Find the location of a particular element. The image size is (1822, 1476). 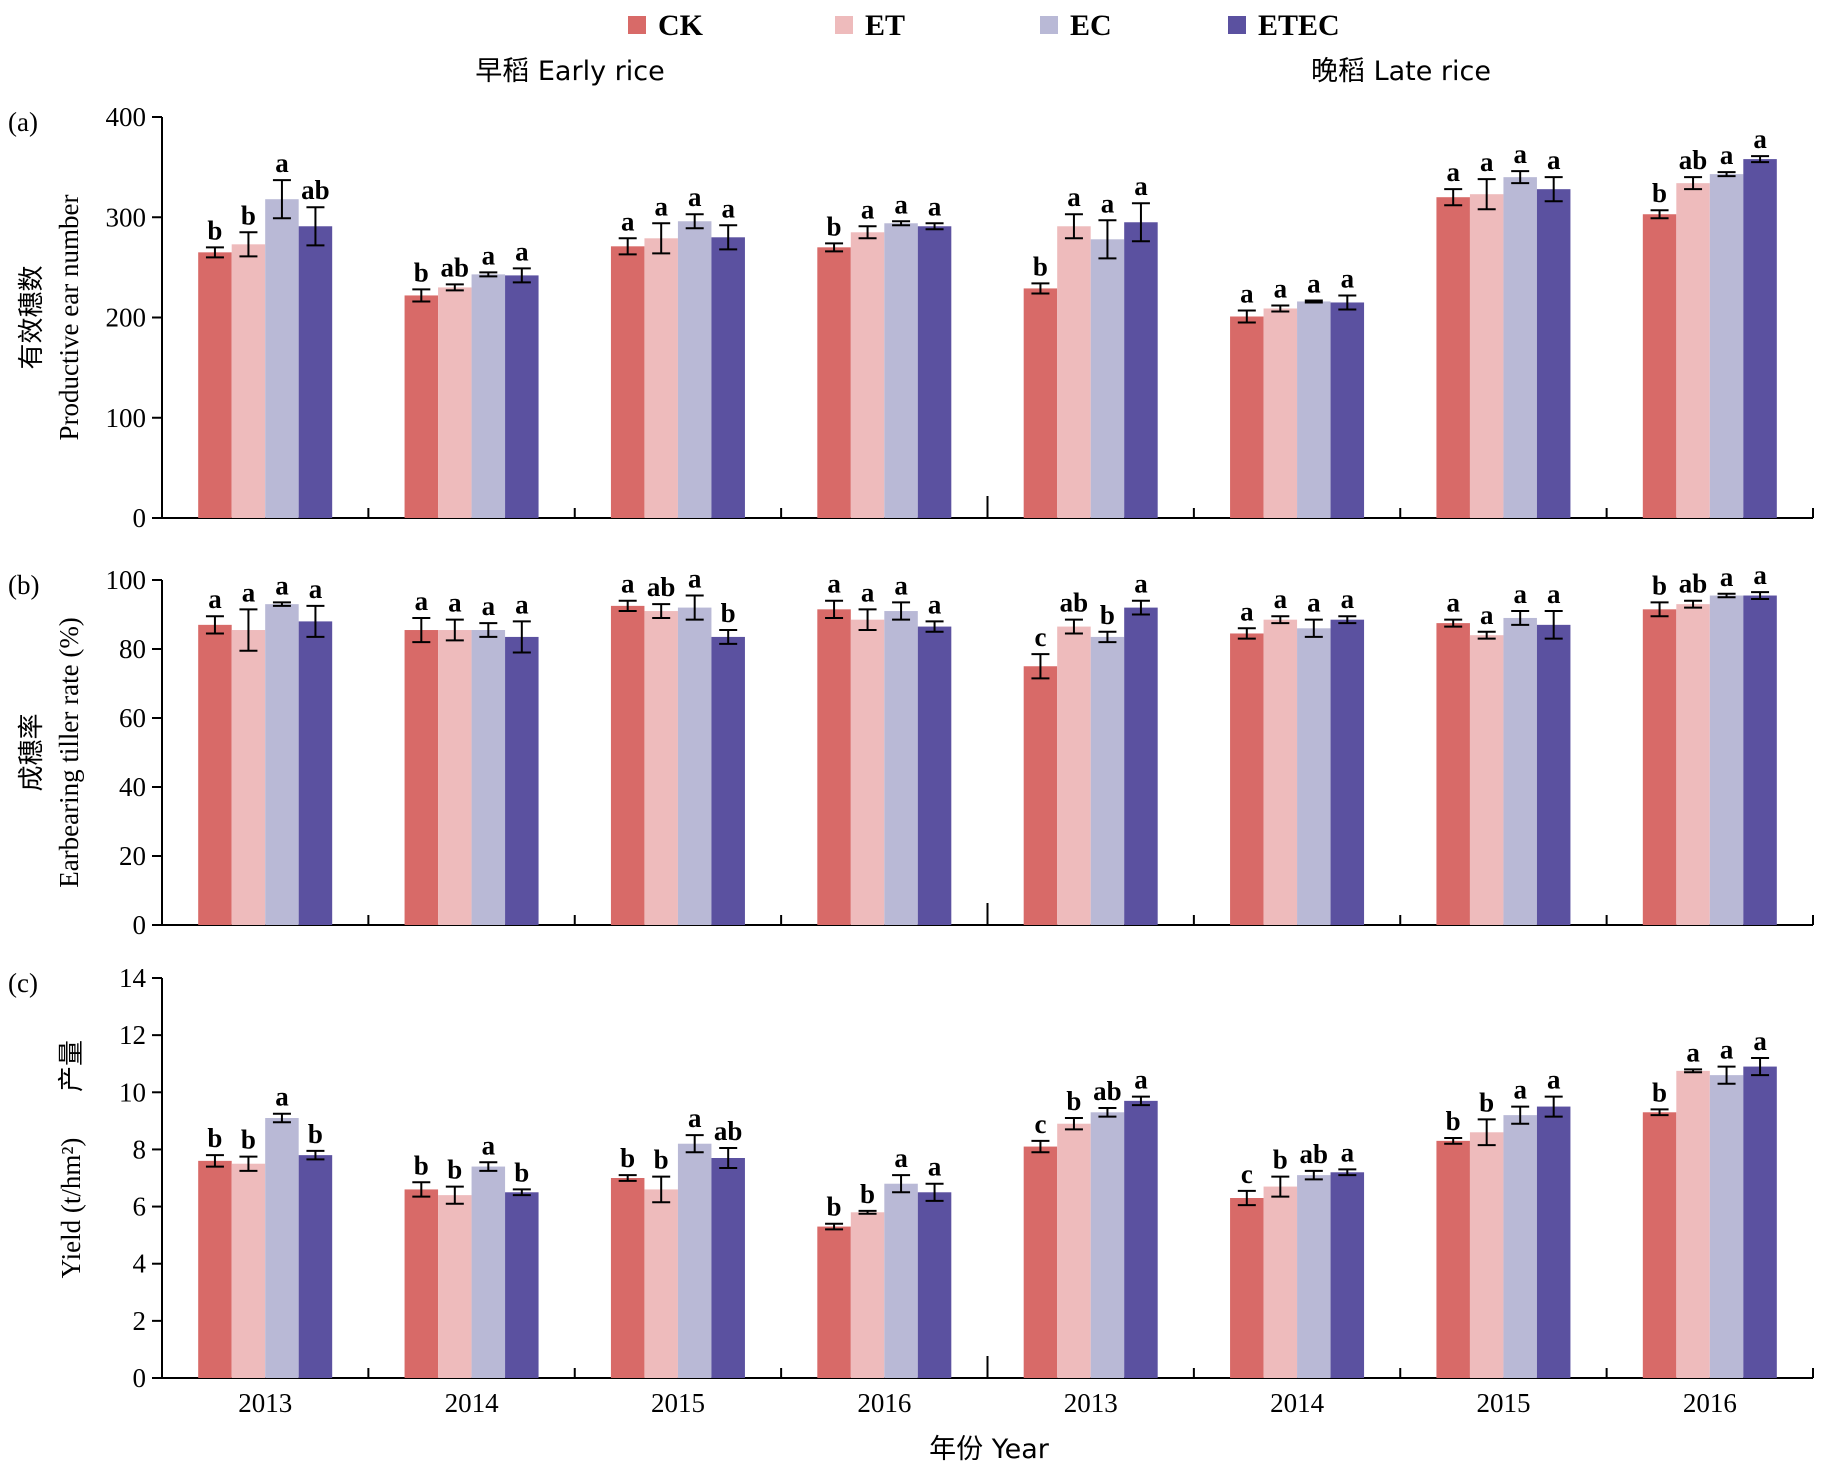

x-tick-label: 2014 is located at coordinates (1297, 1403).